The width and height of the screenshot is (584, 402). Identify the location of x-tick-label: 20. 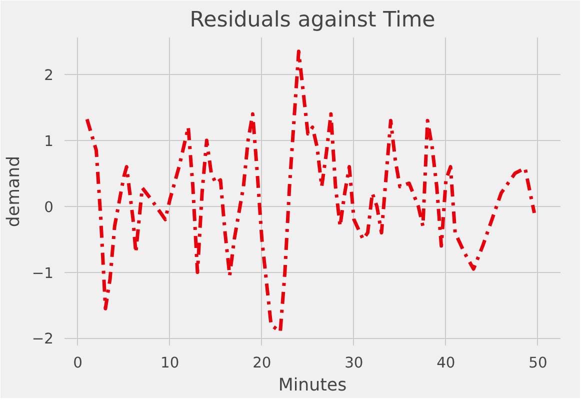
(262, 363).